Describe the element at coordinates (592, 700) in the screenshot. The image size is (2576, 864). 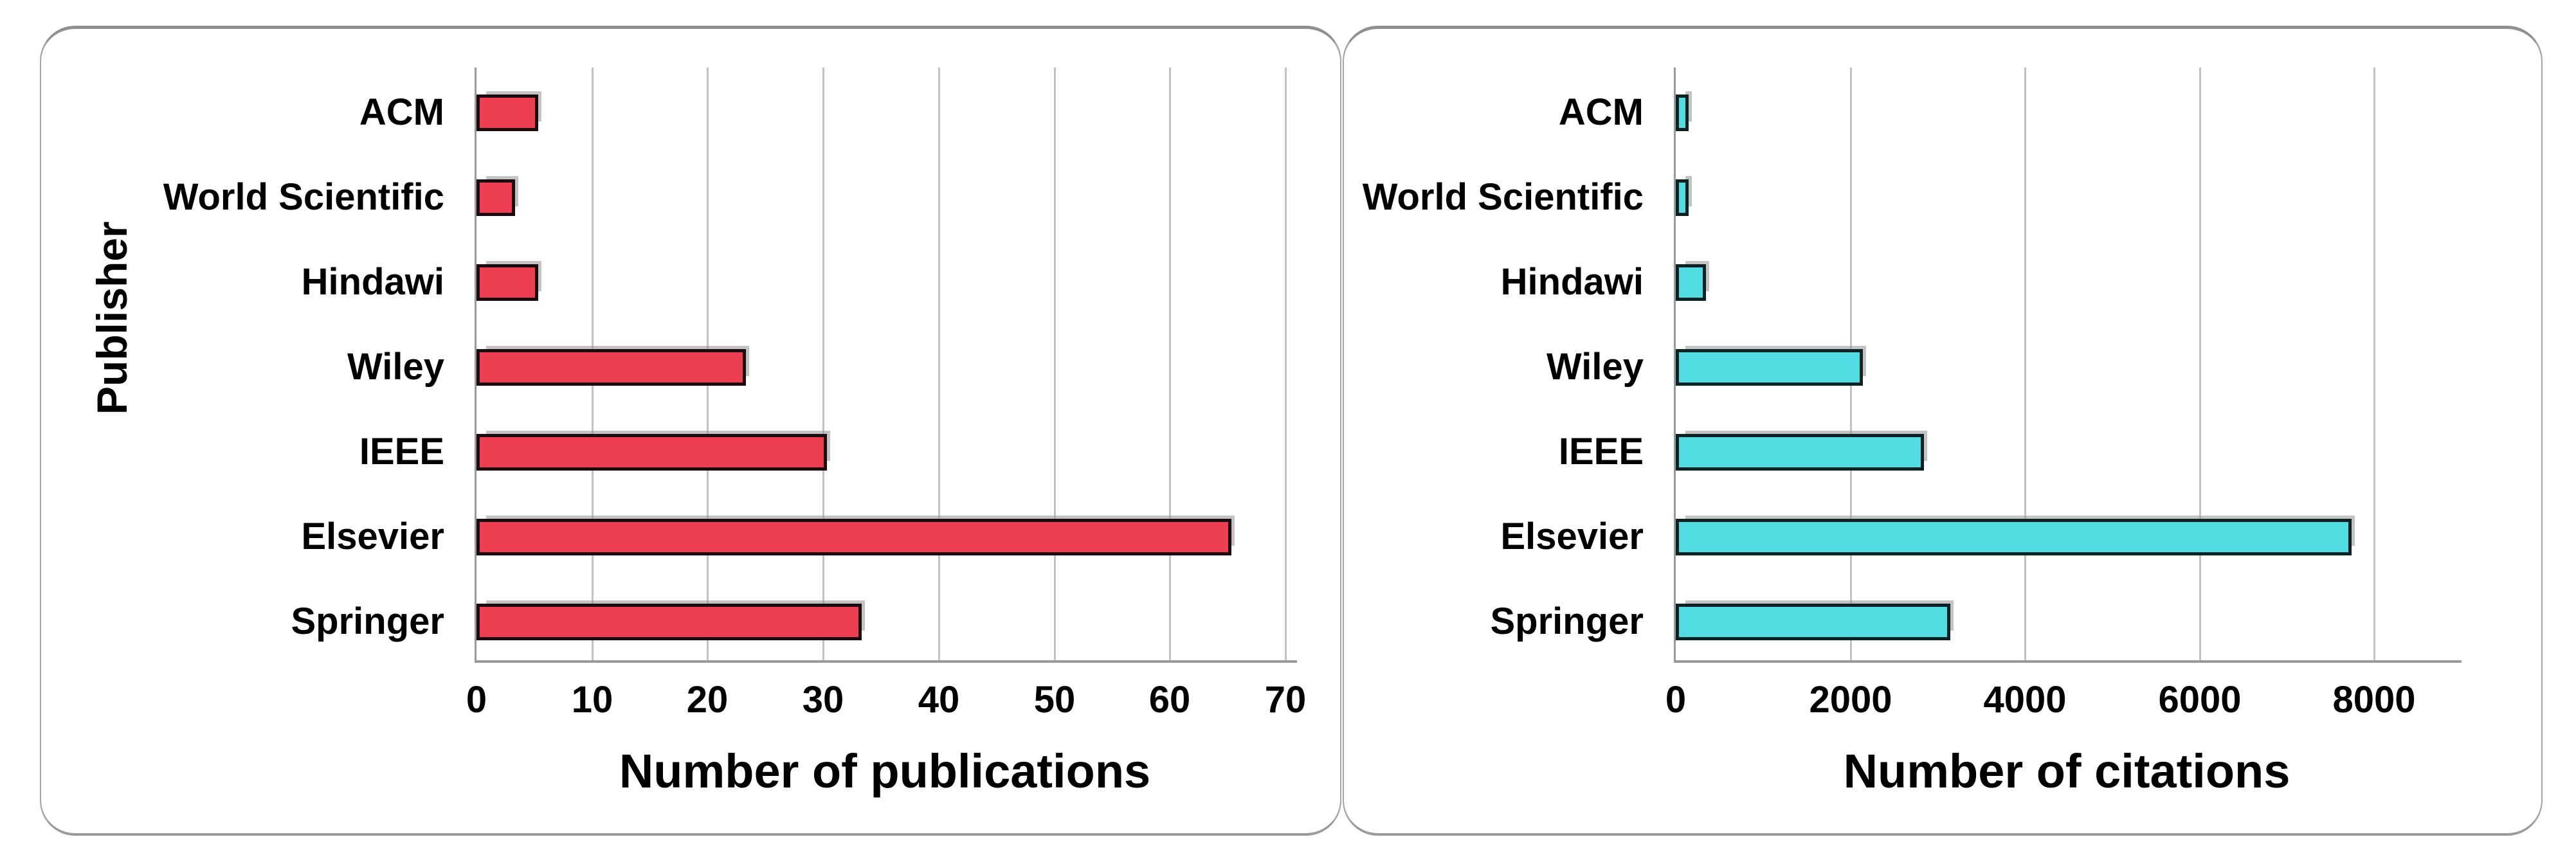
I see `x-tick-label-10: 10` at that location.